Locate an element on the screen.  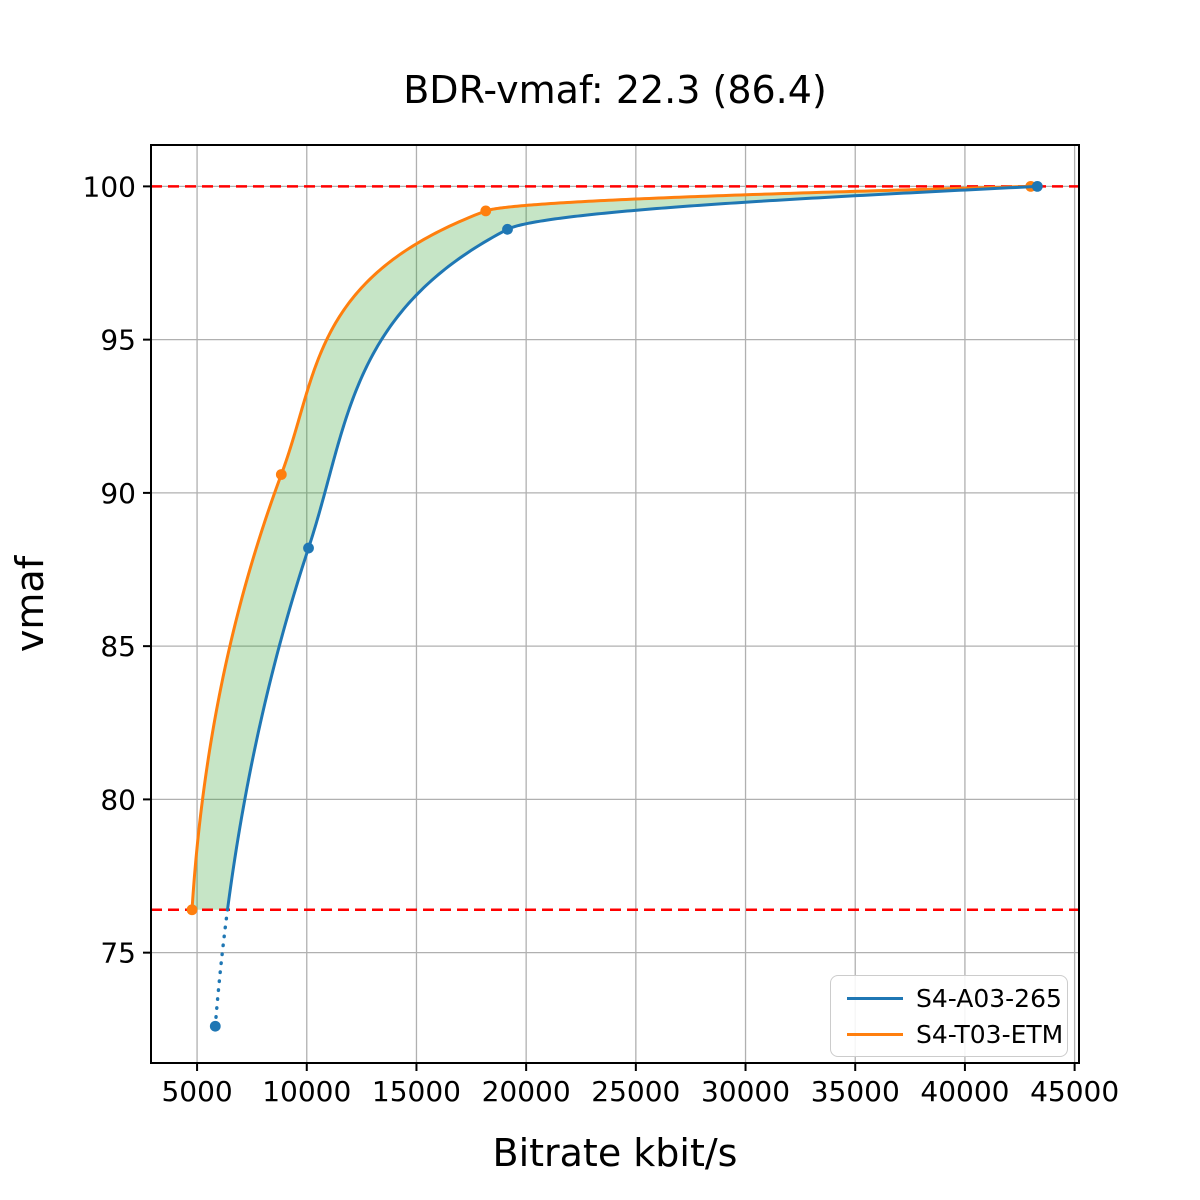
legend-label: S4-T03-ETM is located at coordinates (990, 1034).